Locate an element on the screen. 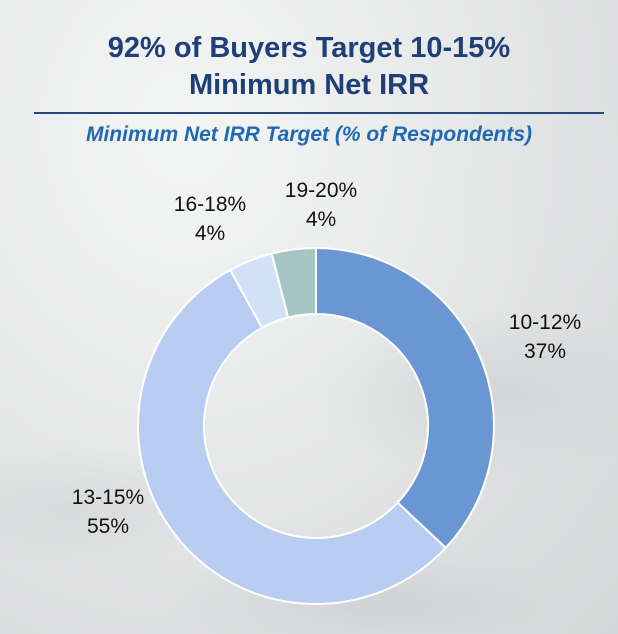 This screenshot has height=634, width=618. slice-label-19-20pct: 19-20% 4% is located at coordinates (321, 205).